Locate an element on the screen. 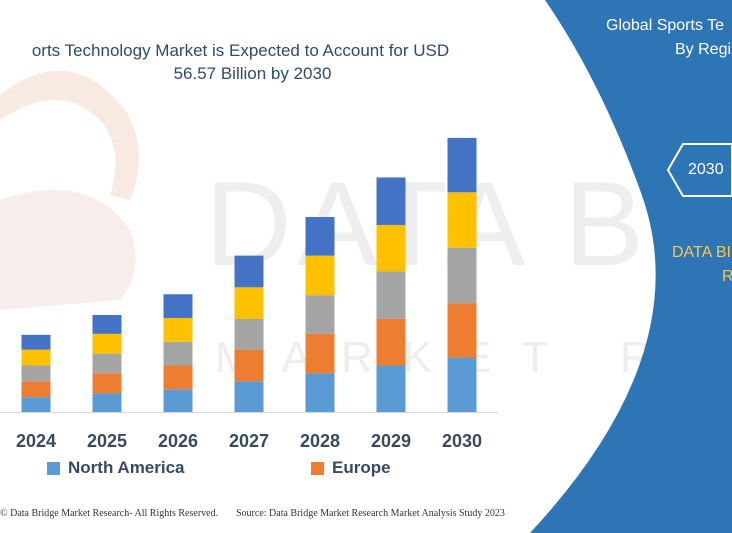 This screenshot has width=732, height=533. legend-item-north-america: North America is located at coordinates (116, 468).